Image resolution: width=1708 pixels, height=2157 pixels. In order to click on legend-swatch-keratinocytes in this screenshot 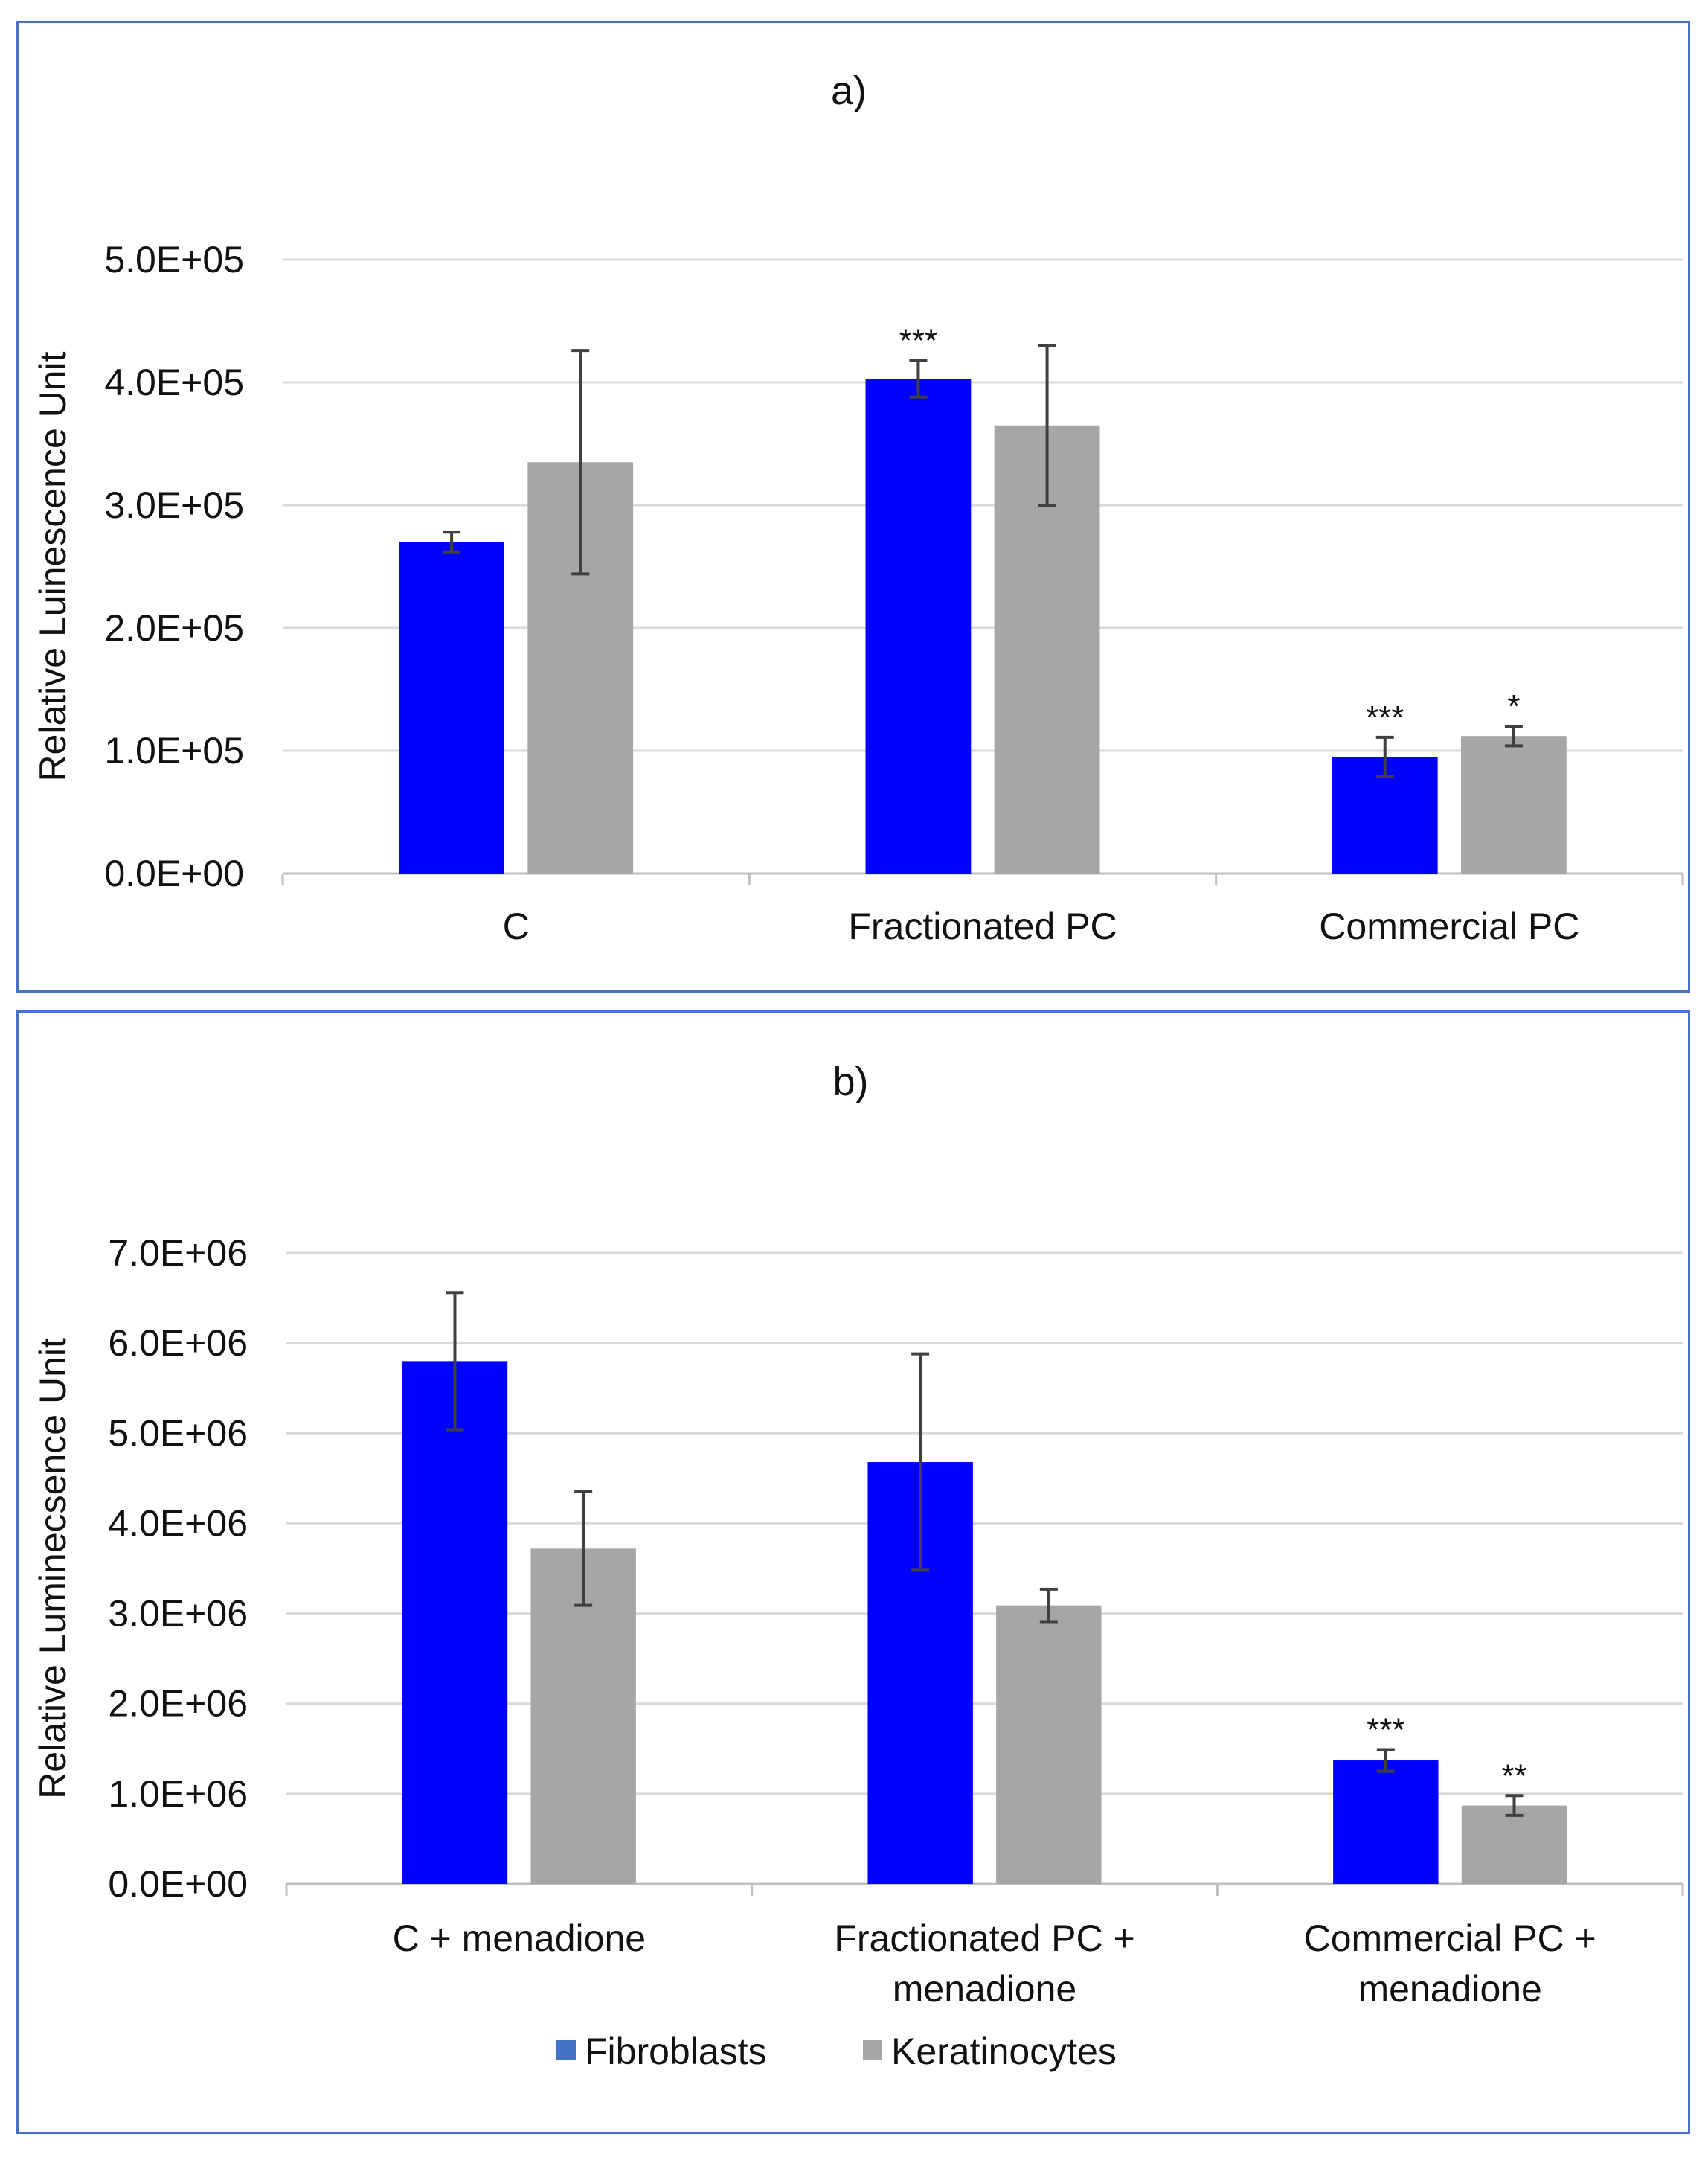, I will do `click(872, 2050)`.